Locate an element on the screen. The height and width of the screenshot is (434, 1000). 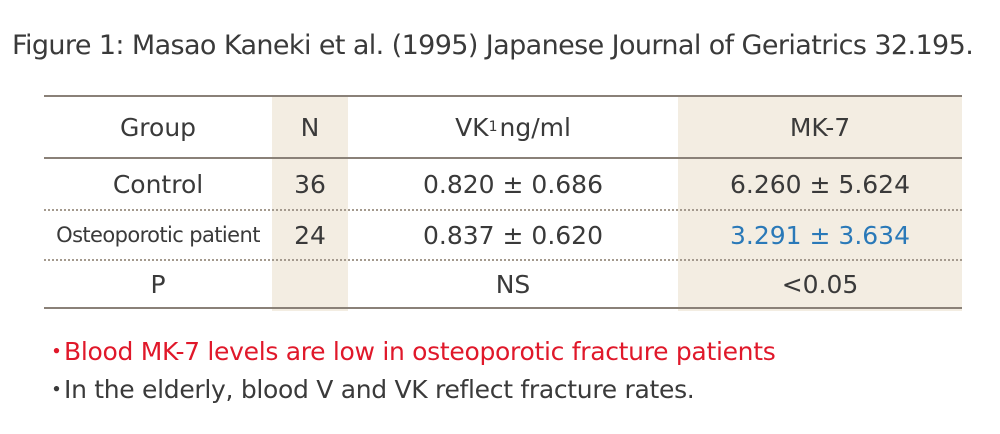
mk7-column-shading is located at coordinates (820, 203).